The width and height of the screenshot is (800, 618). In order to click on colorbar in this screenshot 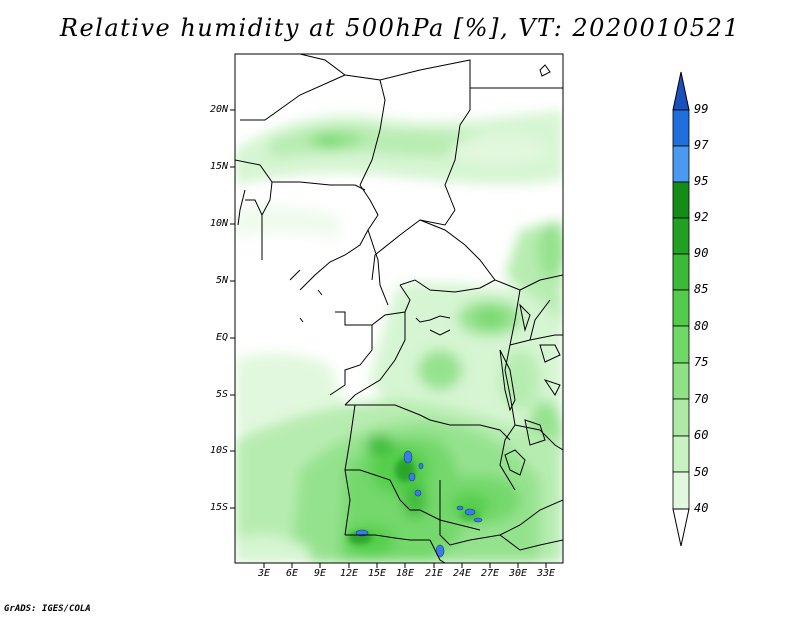, I will do `click(681, 309)`.